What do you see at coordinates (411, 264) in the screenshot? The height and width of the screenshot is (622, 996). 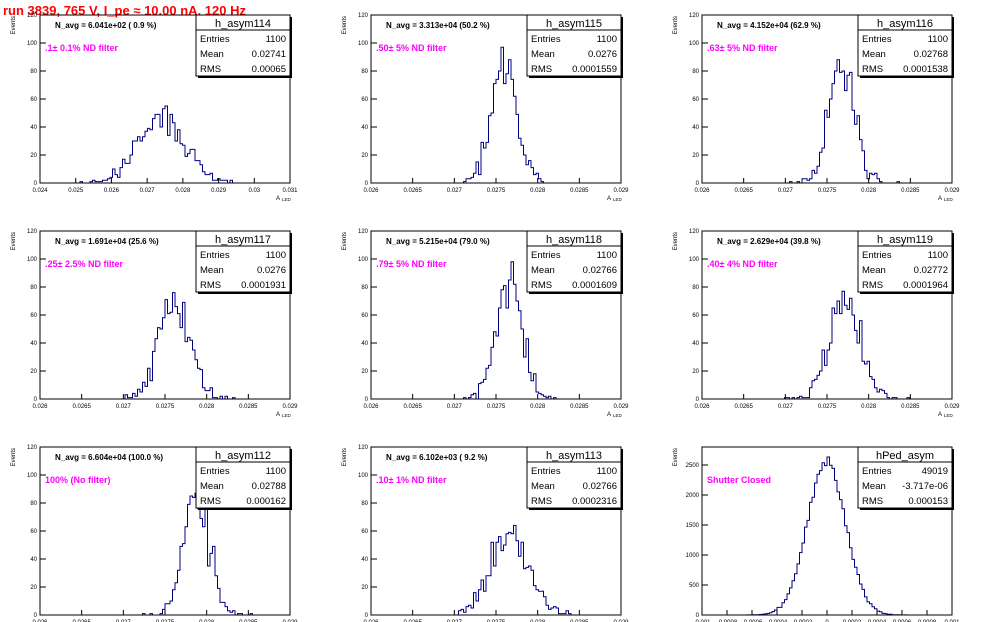 I see `filter-label: .79± 5% ND filter` at bounding box center [411, 264].